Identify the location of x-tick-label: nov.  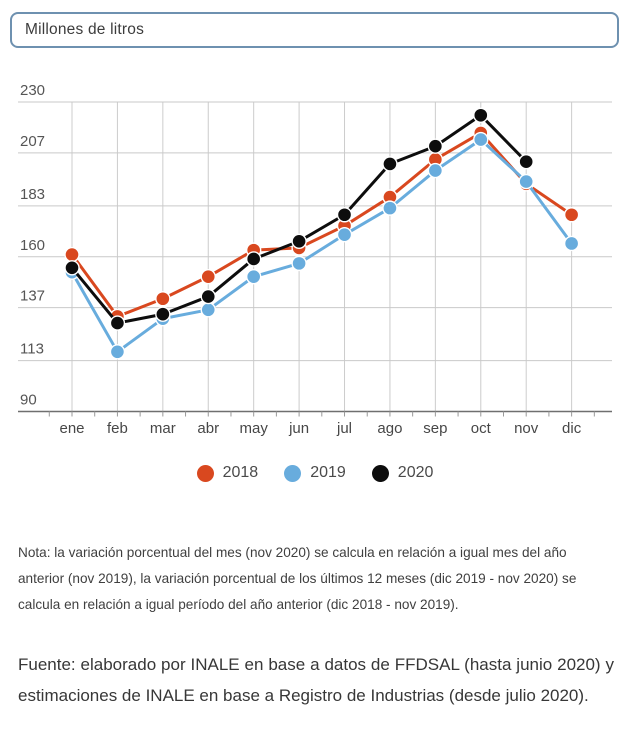
(526, 428).